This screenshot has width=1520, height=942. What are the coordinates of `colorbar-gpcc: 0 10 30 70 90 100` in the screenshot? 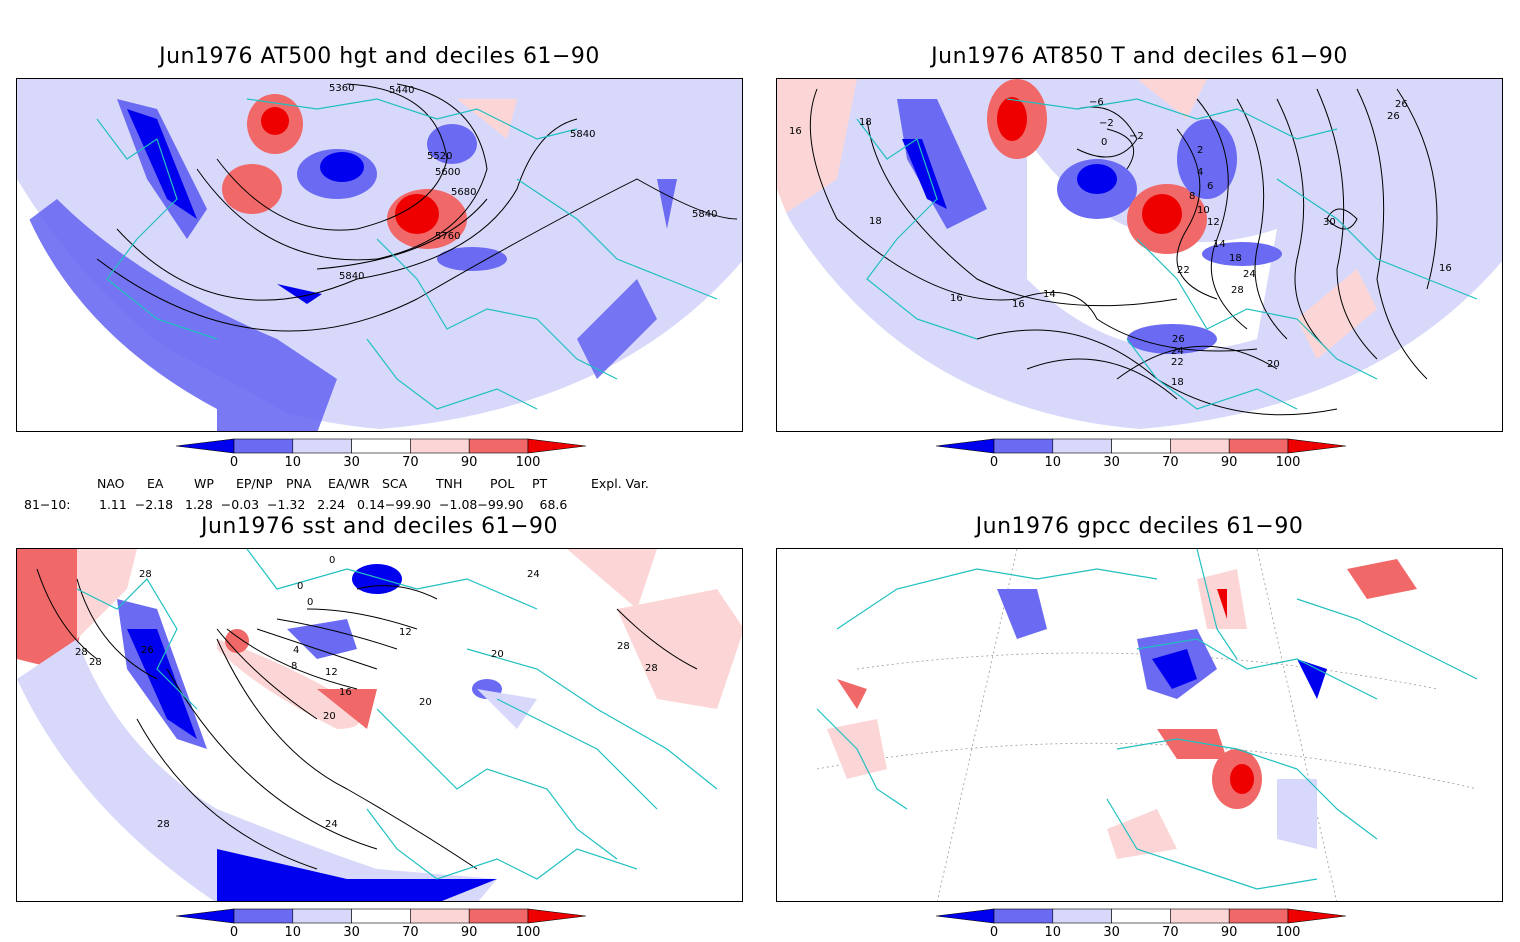 It's located at (1141, 925).